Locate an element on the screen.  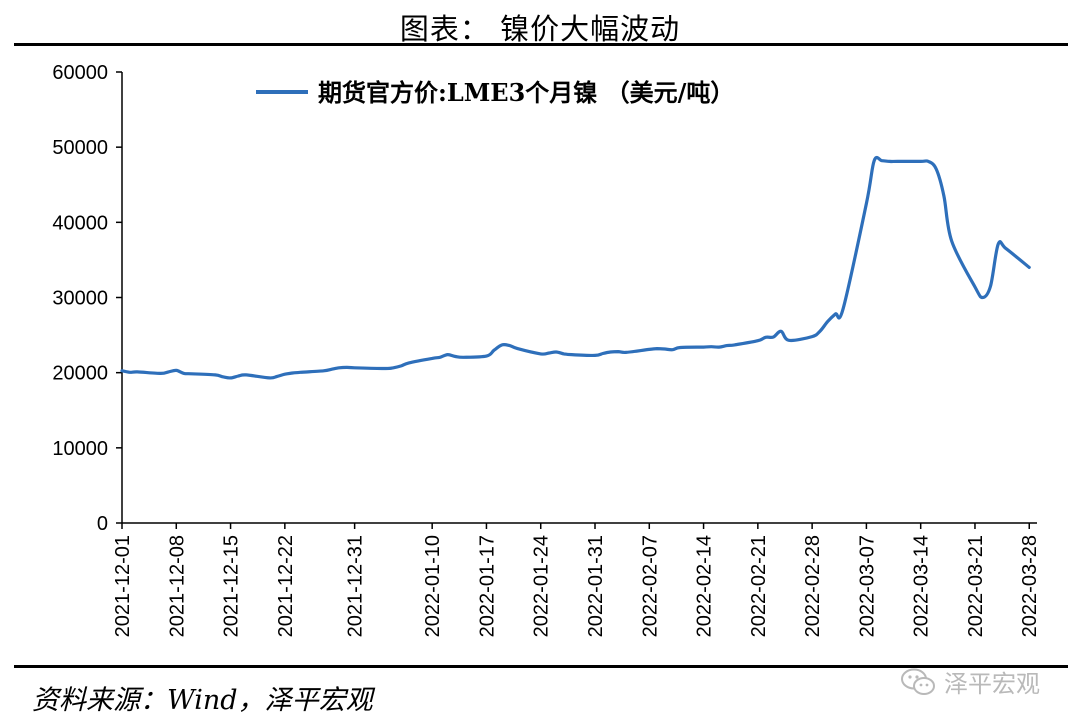
y-tick-label: 40000 is located at coordinates (80, 223).